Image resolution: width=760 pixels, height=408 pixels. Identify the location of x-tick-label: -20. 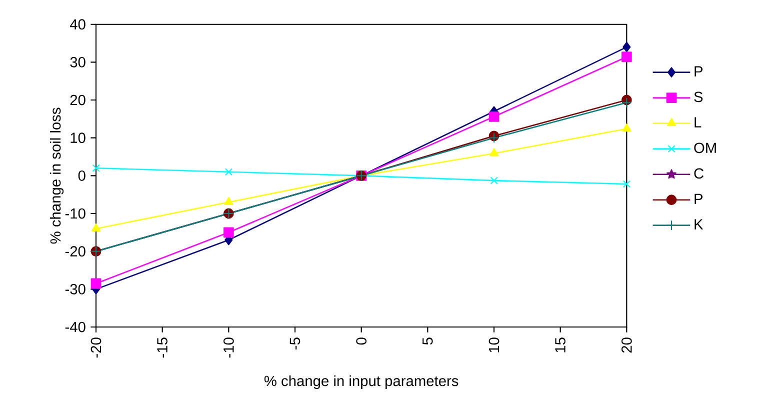
(96, 348).